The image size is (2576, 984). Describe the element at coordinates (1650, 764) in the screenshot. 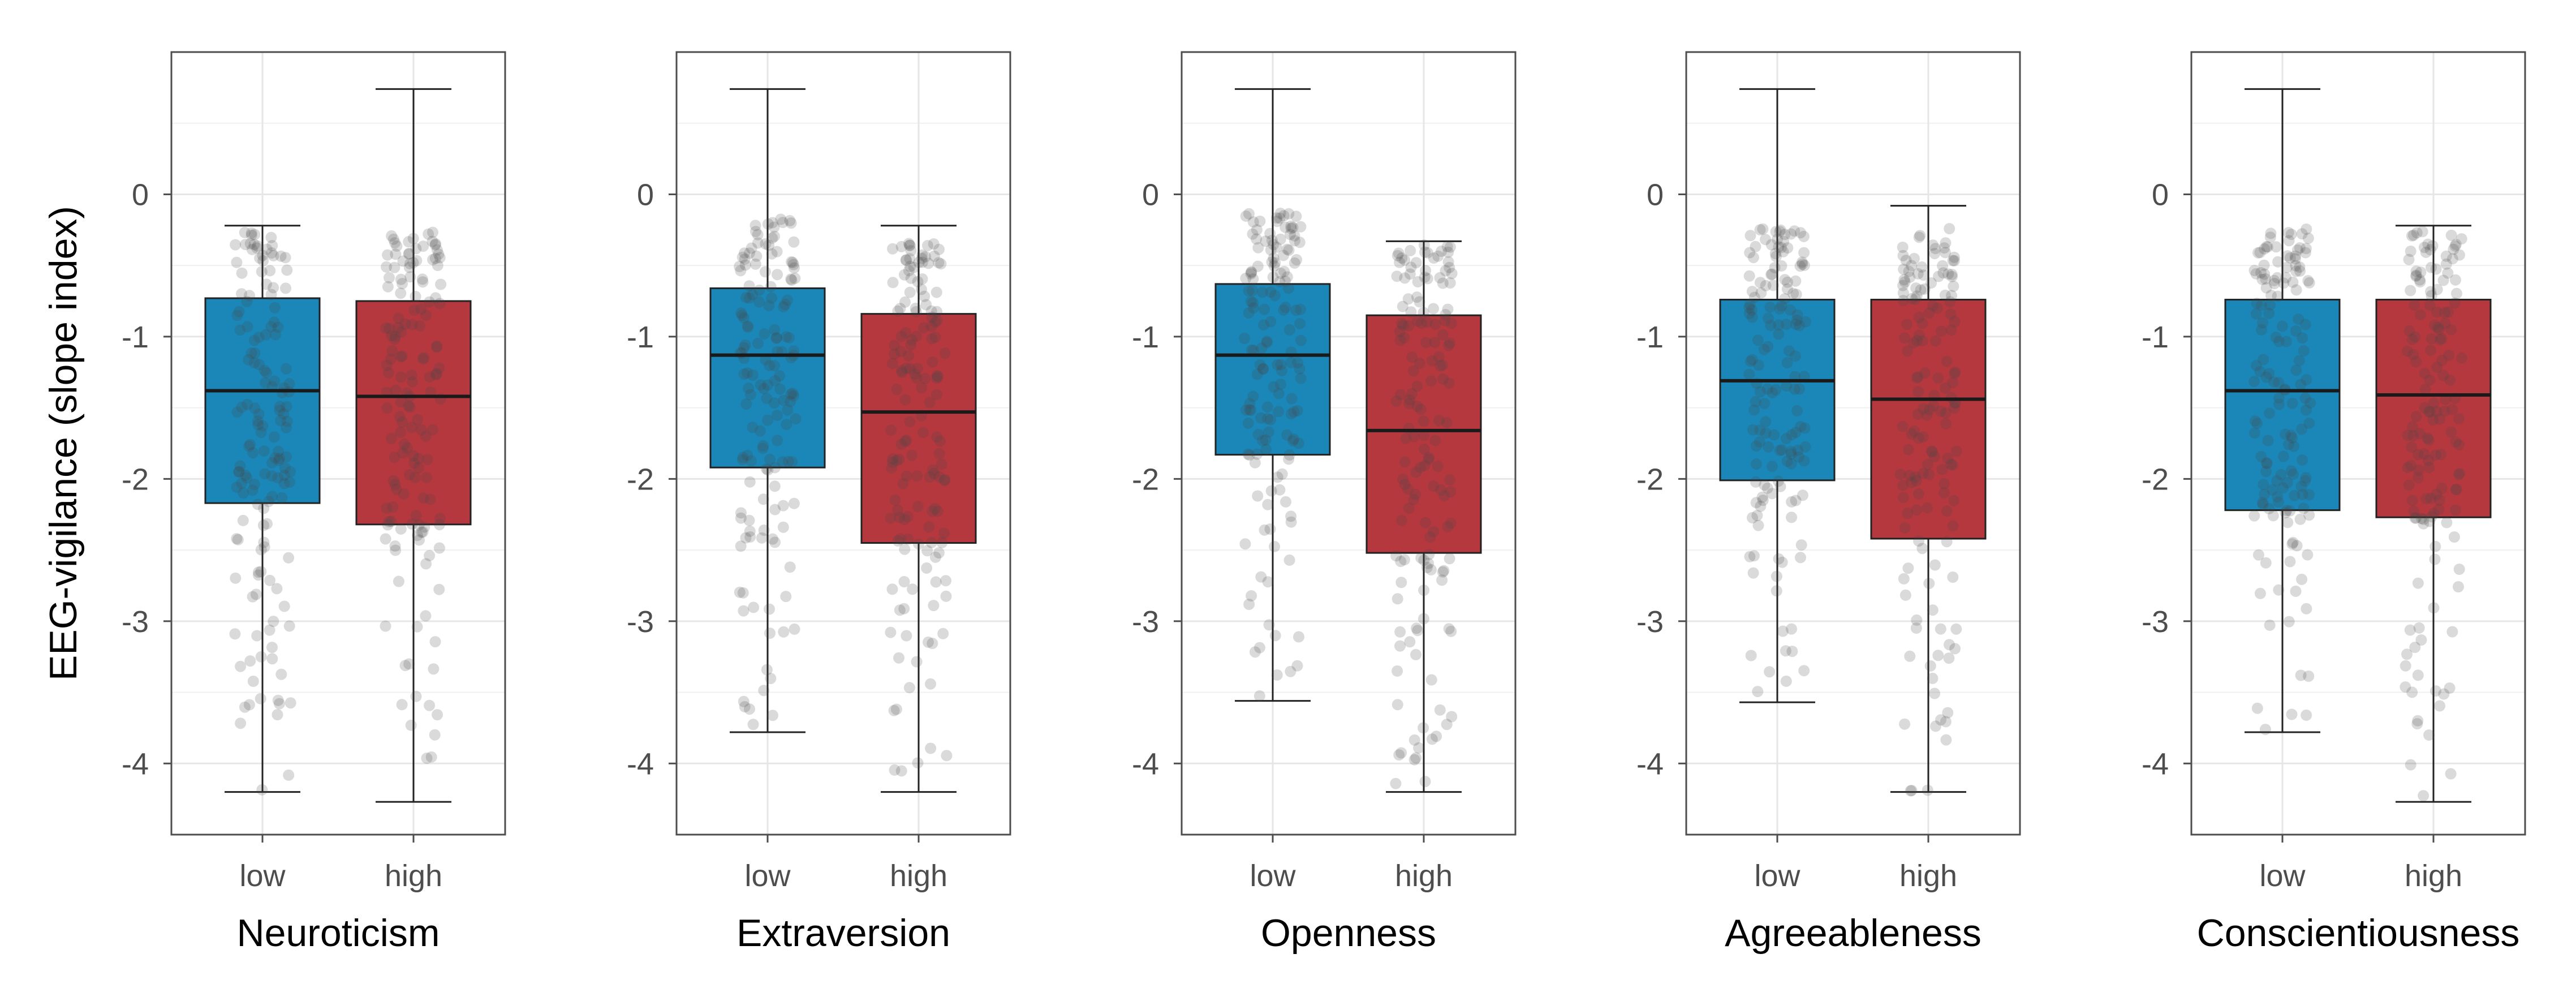

I see `y-tick-label: -4` at that location.